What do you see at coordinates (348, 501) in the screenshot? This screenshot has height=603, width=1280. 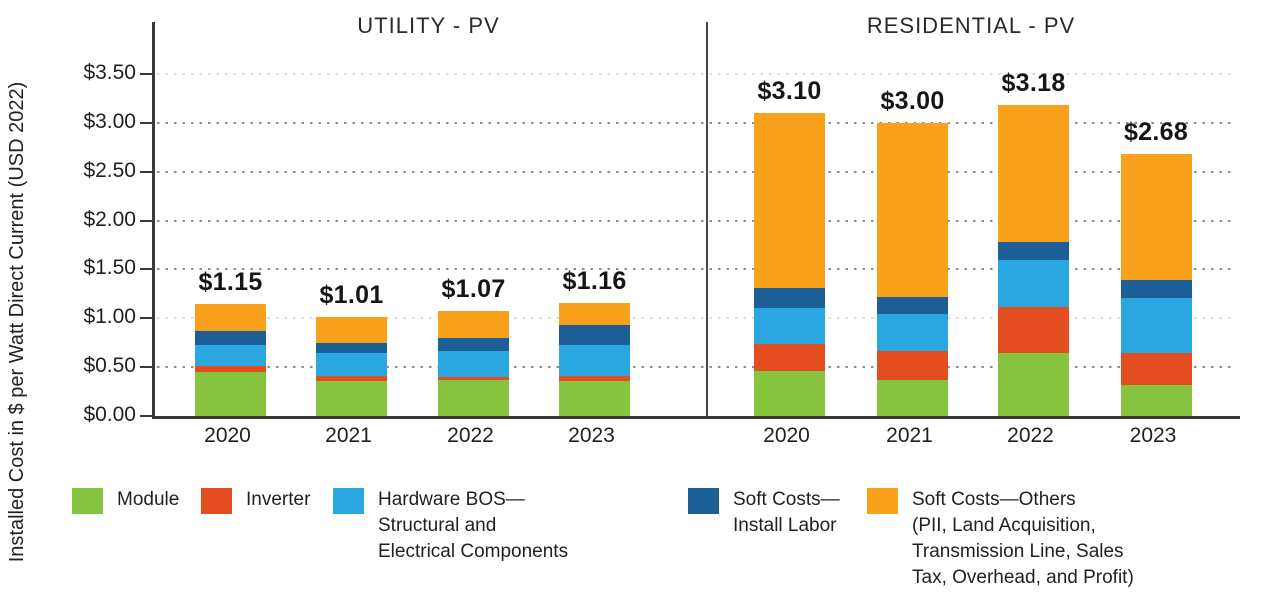 I see `legend-swatch-hardware_bos` at bounding box center [348, 501].